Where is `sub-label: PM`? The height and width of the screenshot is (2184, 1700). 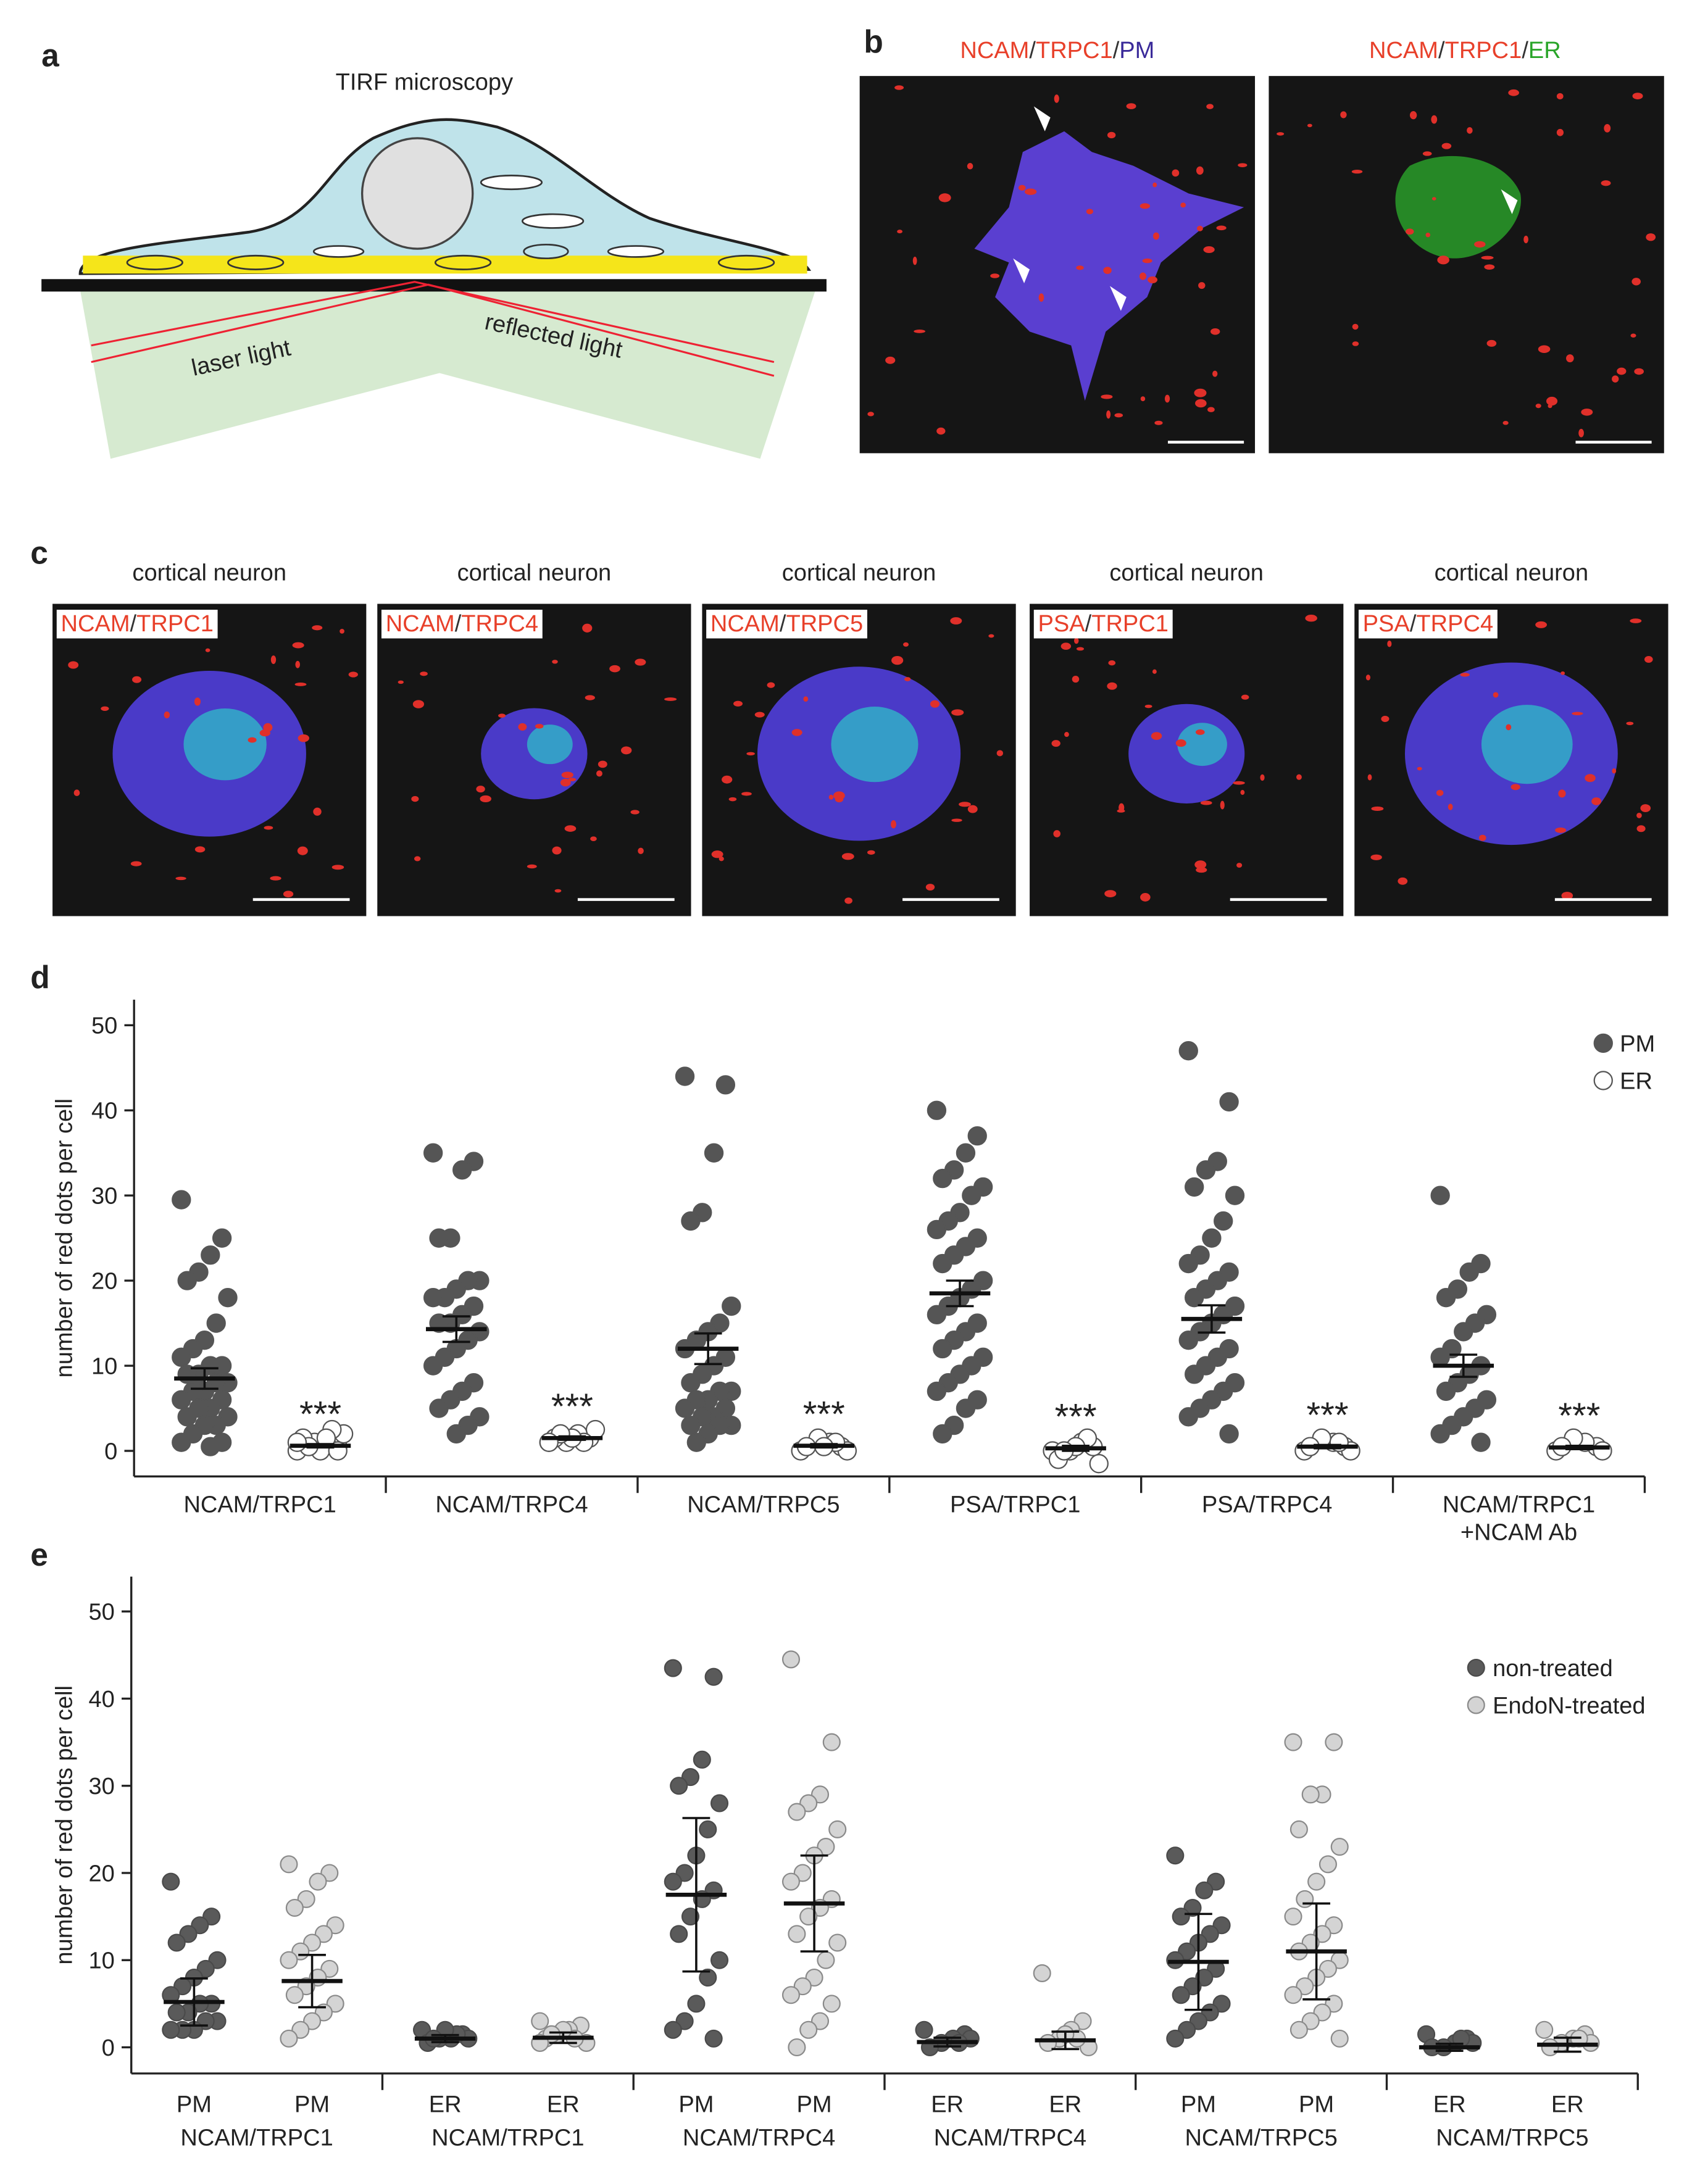
sub-label: PM is located at coordinates (696, 2105).